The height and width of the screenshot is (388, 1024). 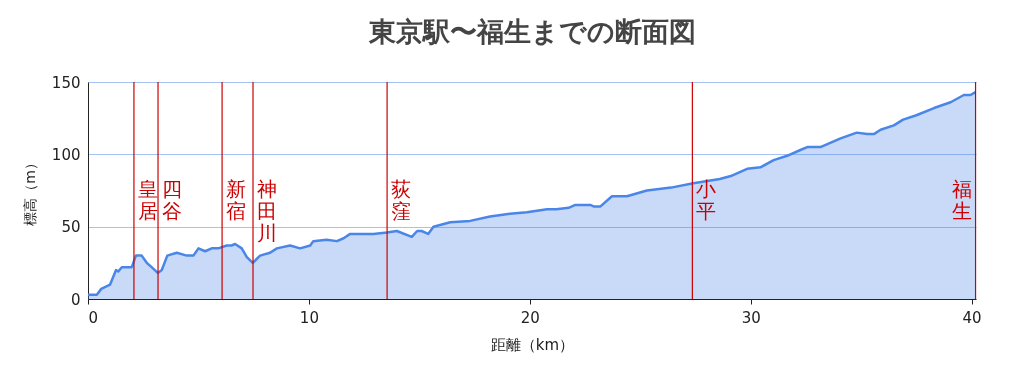 I want to click on ref-line-label: 荻窪, so click(x=401, y=200).